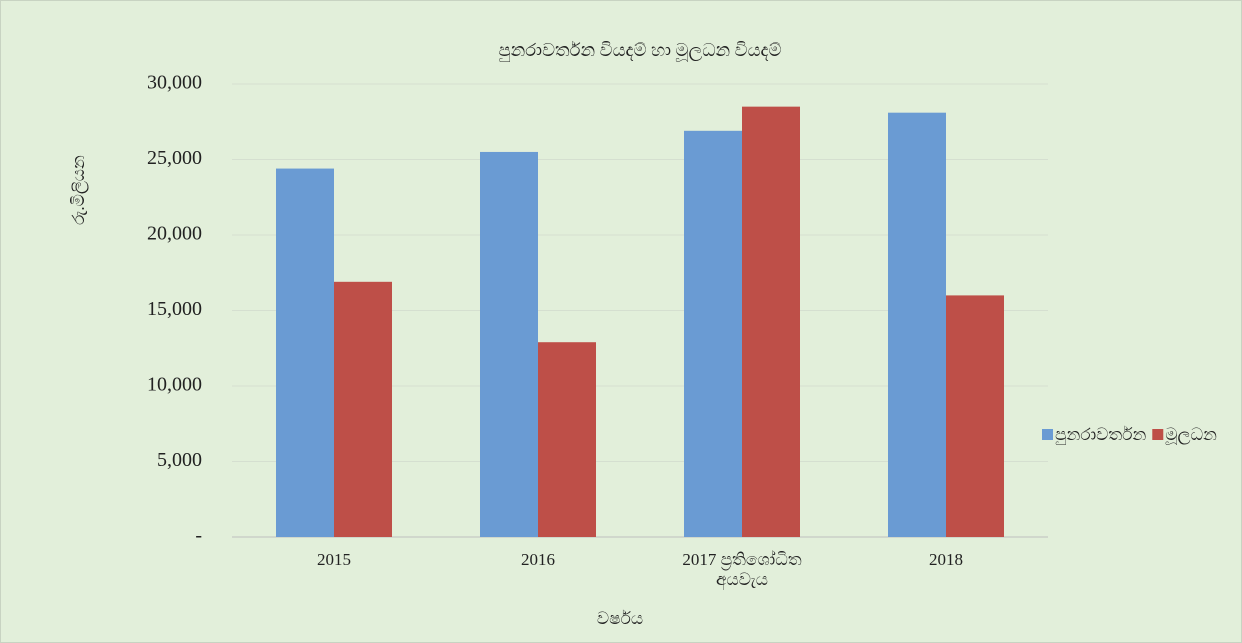  What do you see at coordinates (198, 536) in the screenshot?
I see `y-tick-label: -` at bounding box center [198, 536].